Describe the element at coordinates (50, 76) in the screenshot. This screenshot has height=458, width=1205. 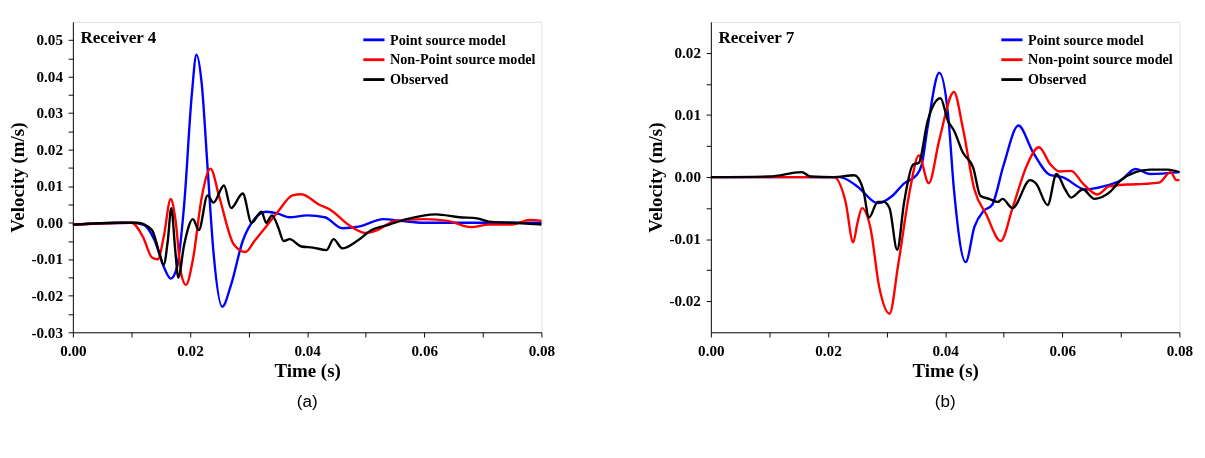
I see `y-tick-label: 0.04` at that location.